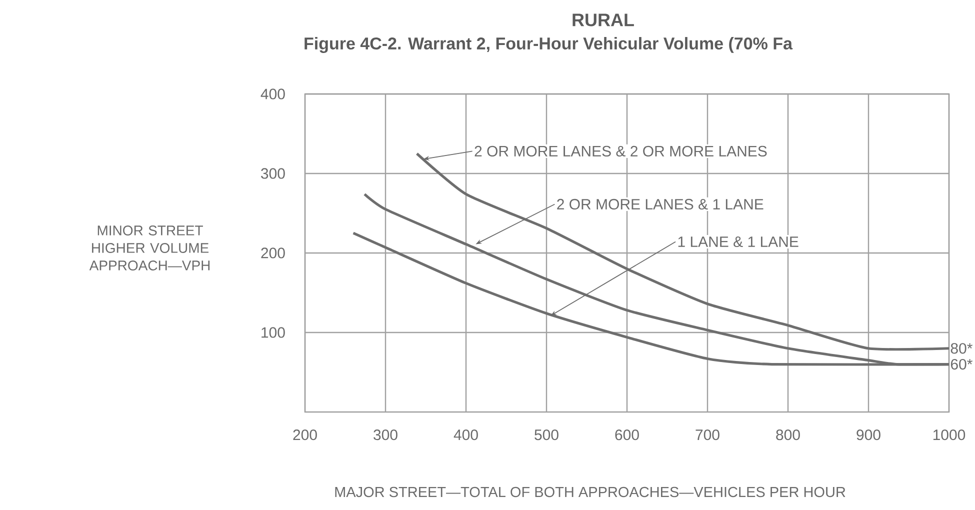 The image size is (975, 510). Describe the element at coordinates (546, 435) in the screenshot. I see `x-tick-label: 500` at that location.